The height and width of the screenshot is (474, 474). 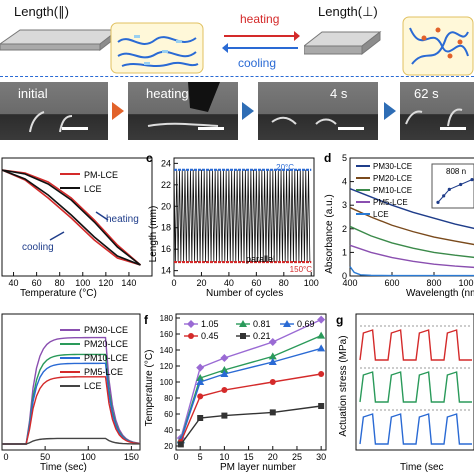 What do you see at coordinates (306, 324) in the screenshot?
I see `panel-f-legend-label: 0.69` at bounding box center [306, 324].